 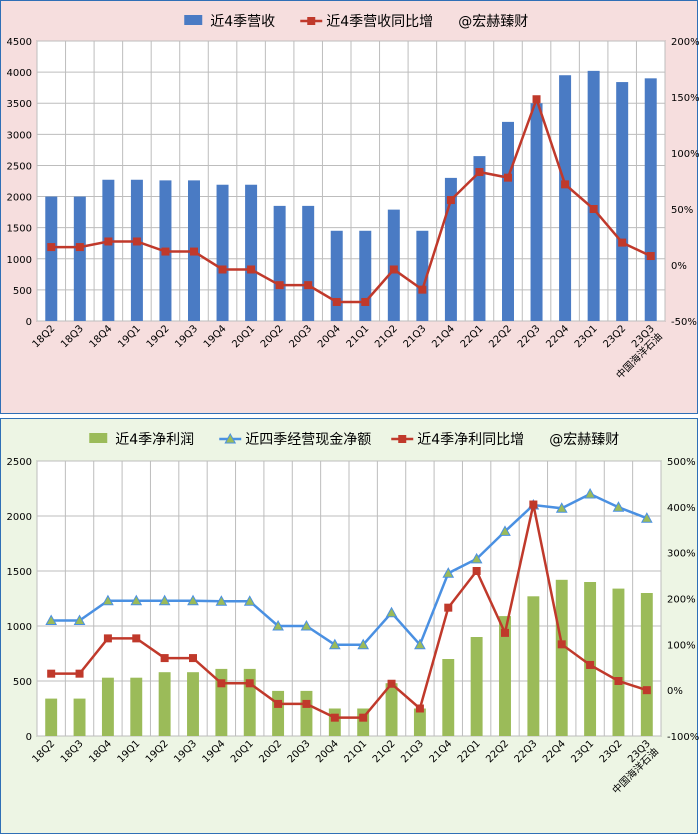 I want to click on x-tick-label: 21Q3, so click(x=412, y=751).